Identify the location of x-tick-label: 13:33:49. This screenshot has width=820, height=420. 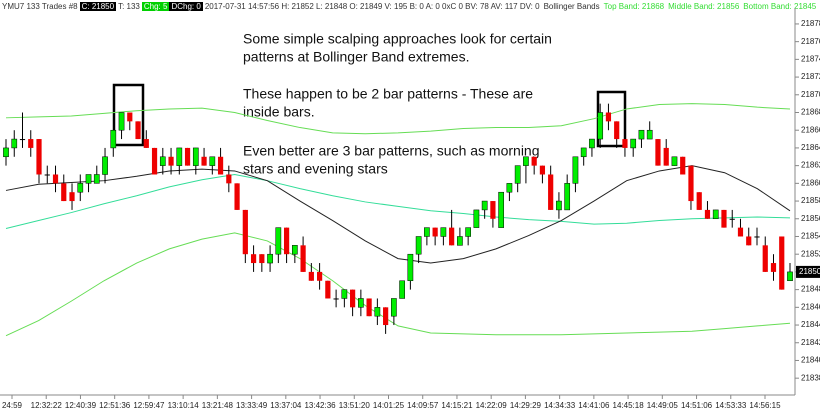
(252, 405).